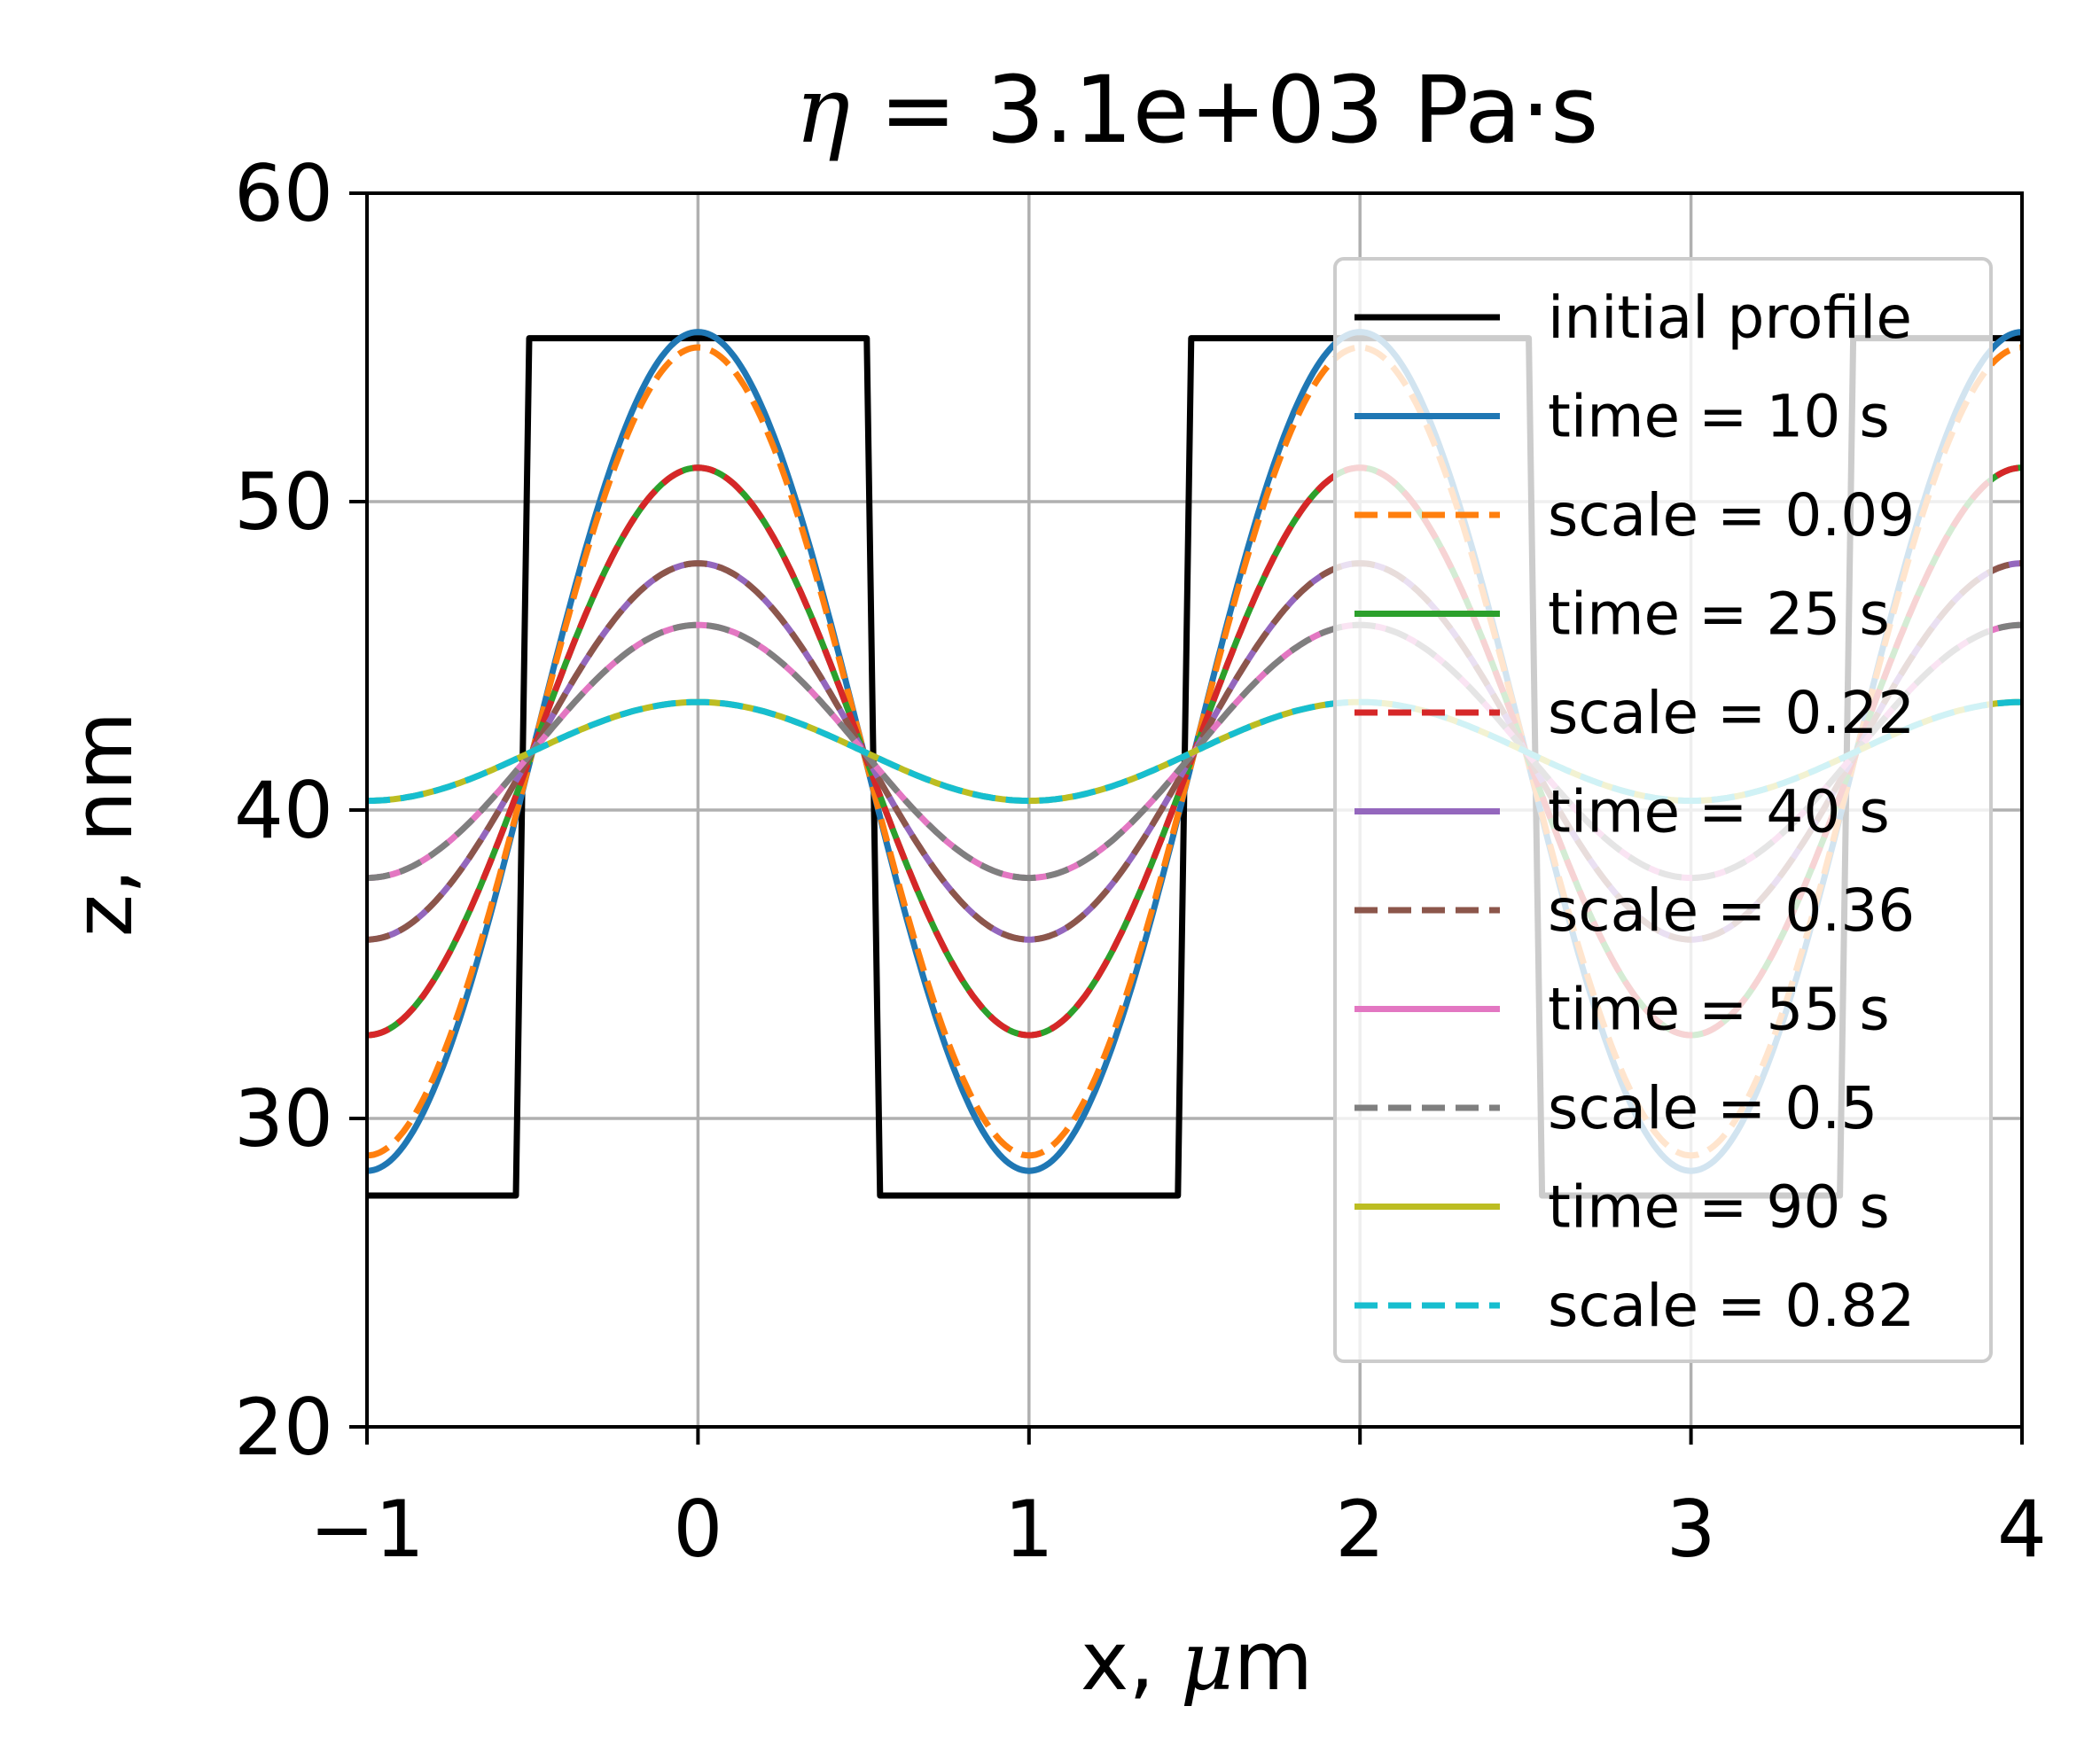  I want to click on legend-label-1: time = 10 s, so click(1719, 417).